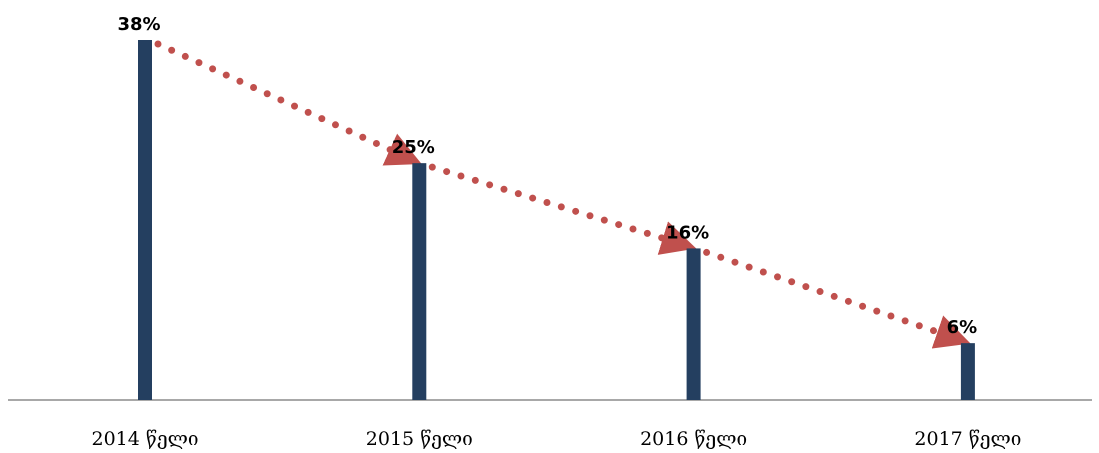 This screenshot has width=1099, height=453. I want to click on x-tick-label: 2016 წელი, so click(693, 439).